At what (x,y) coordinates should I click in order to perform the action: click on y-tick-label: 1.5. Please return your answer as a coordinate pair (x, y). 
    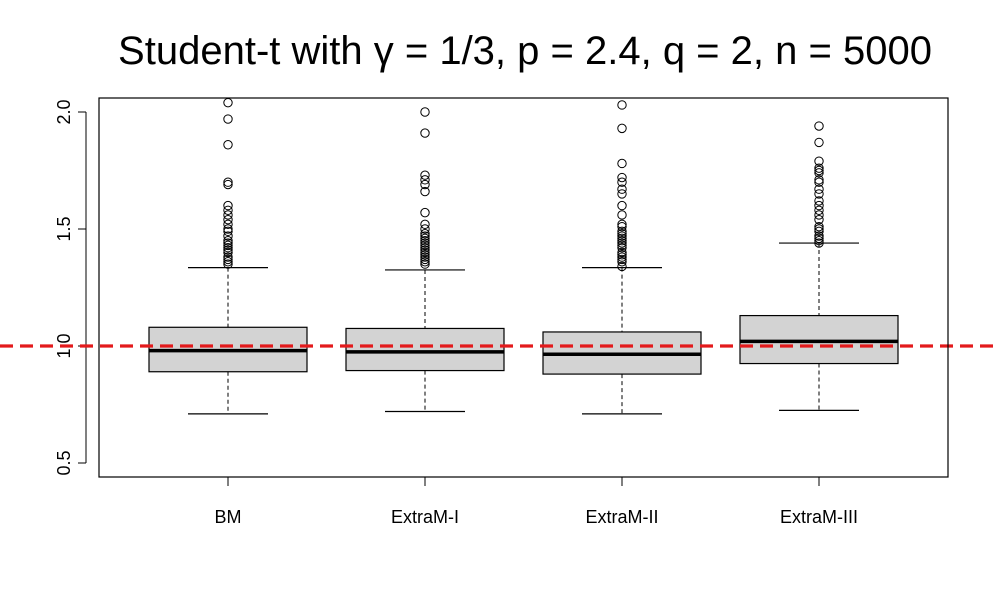
    Looking at the image, I should click on (64, 228).